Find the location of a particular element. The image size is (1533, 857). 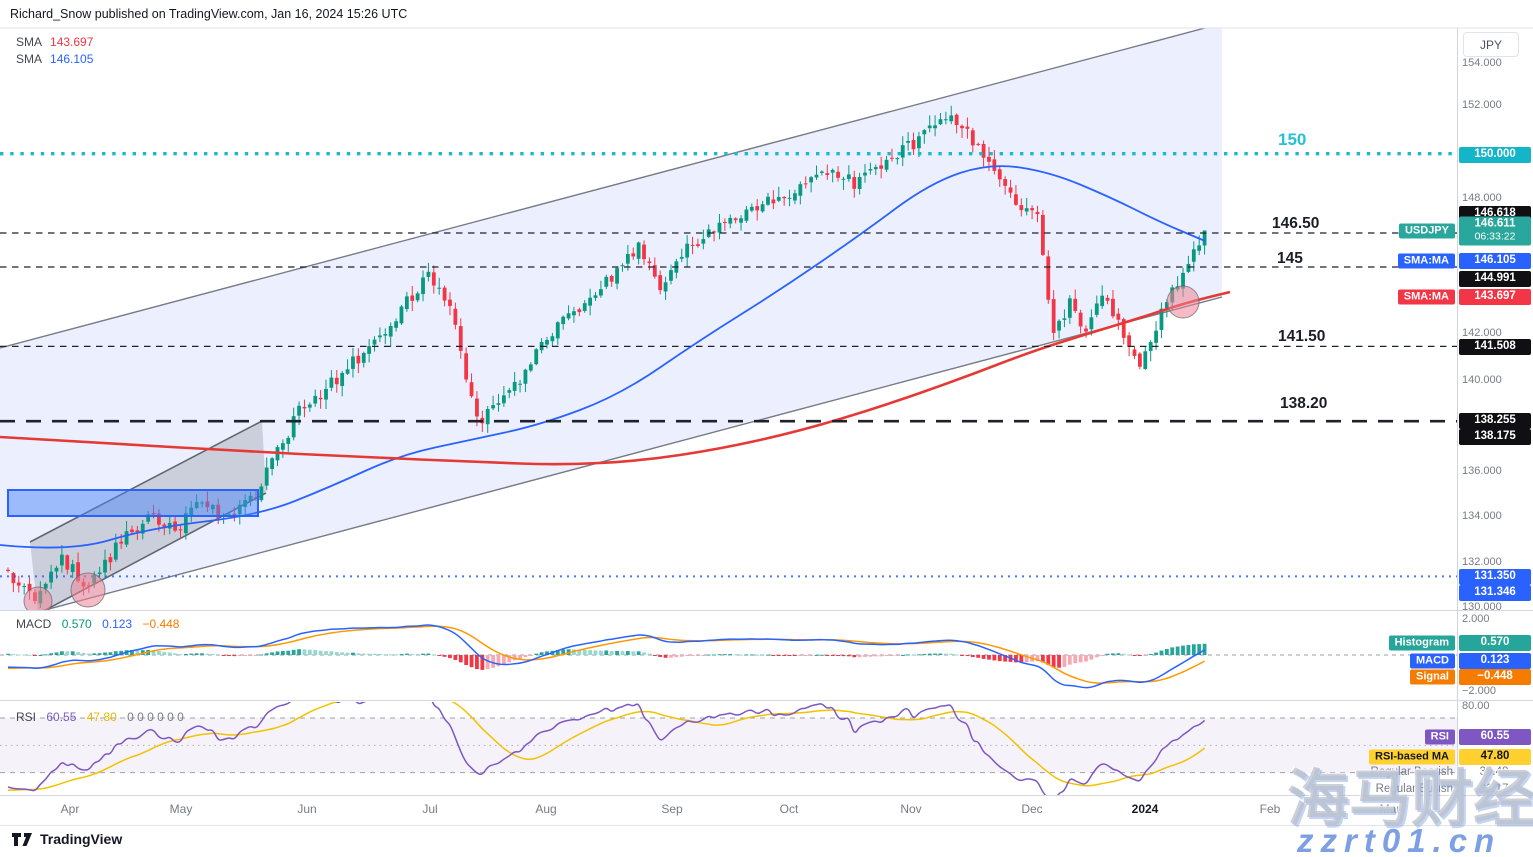

time-axis-label: Dec is located at coordinates (1032, 809).